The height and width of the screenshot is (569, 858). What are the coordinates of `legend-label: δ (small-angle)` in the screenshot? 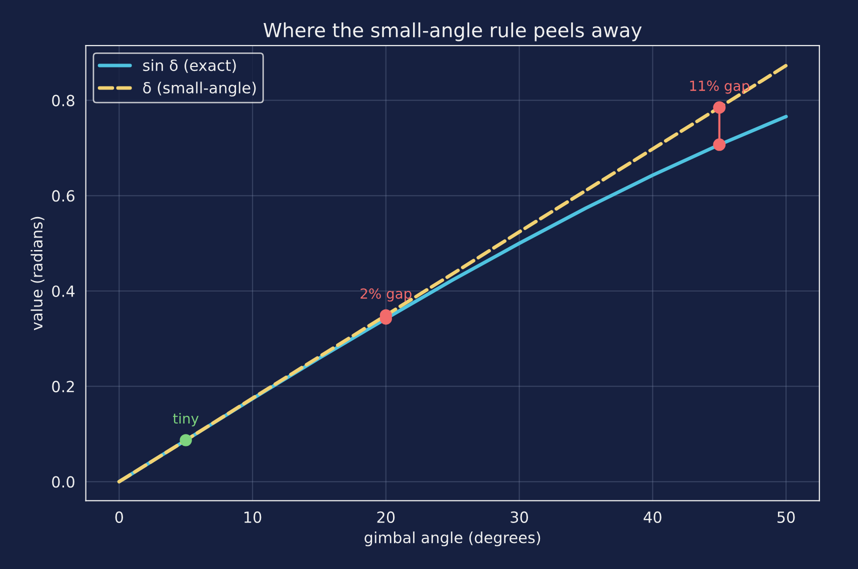 It's located at (199, 89).